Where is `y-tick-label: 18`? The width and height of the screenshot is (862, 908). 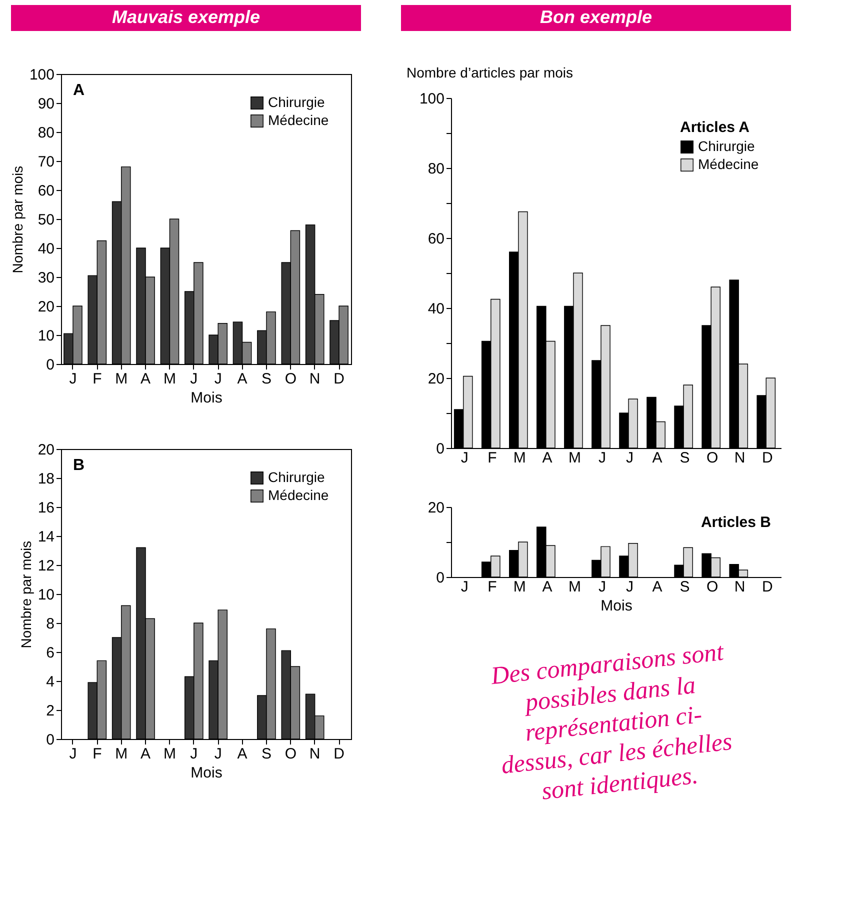 y-tick-label: 18 is located at coordinates (46, 479).